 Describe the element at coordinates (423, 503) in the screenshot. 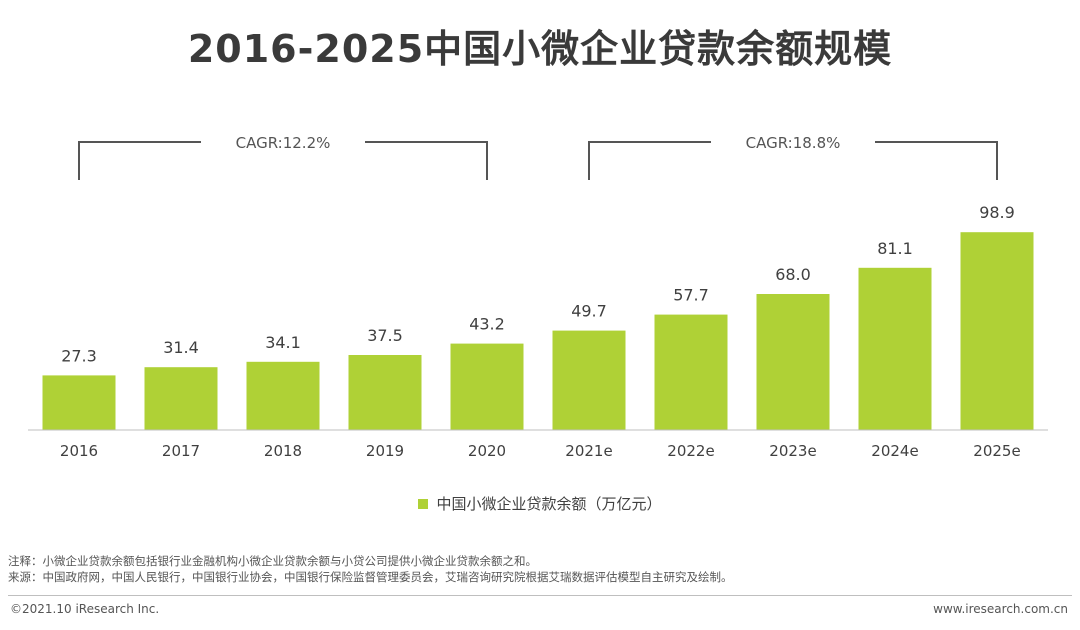

I see `legend-swatch` at that location.